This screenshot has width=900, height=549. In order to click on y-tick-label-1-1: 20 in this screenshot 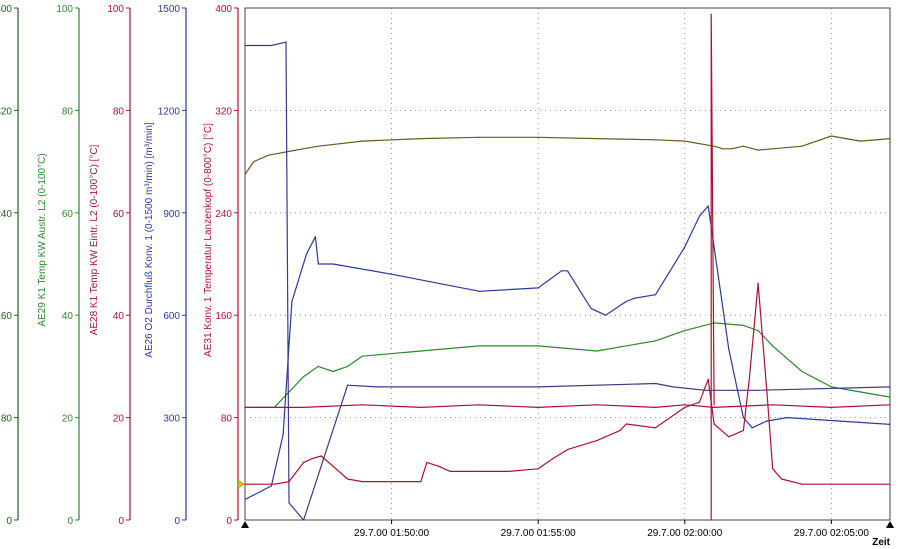, I will do `click(68, 419)`.